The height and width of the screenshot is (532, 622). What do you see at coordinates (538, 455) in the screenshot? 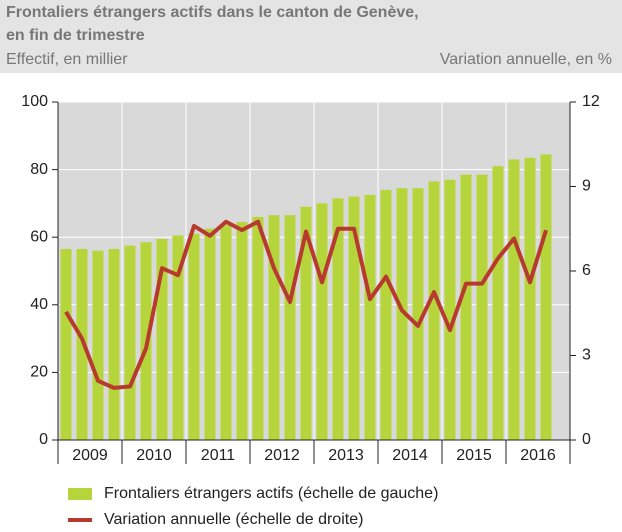
I see `x-tick-label: 2016` at bounding box center [538, 455].